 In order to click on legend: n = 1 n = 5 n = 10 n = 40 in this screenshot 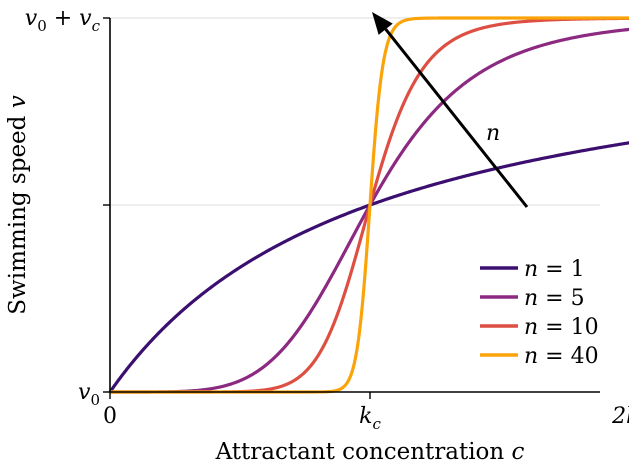, I will do `click(539, 313)`.